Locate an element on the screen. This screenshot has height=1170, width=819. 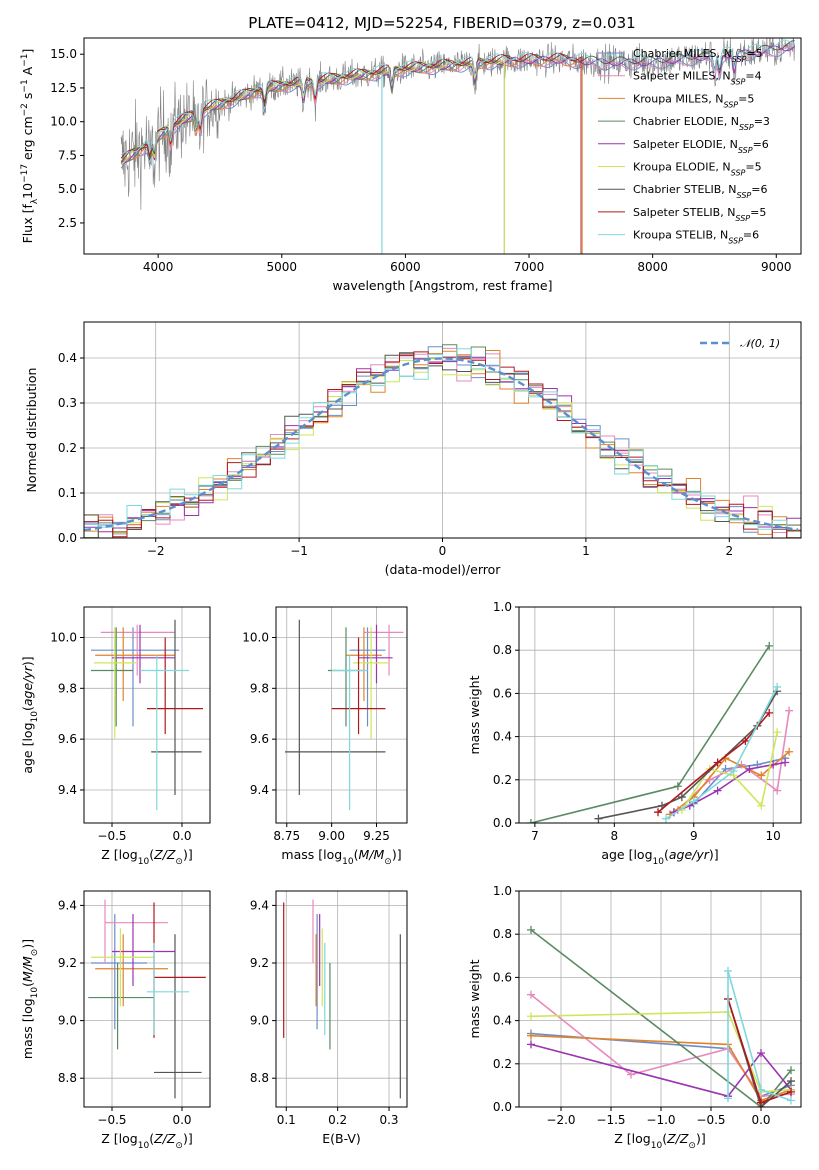
model-line-salpeter-miles is located at coordinates (458, 105).